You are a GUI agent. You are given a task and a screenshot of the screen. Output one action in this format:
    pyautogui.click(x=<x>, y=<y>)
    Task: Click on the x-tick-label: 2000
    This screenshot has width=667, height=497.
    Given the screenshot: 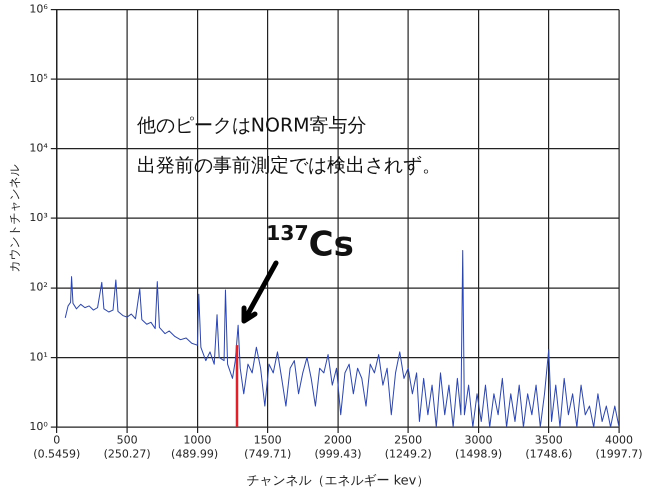 What is the action you would take?
    pyautogui.click(x=338, y=439)
    